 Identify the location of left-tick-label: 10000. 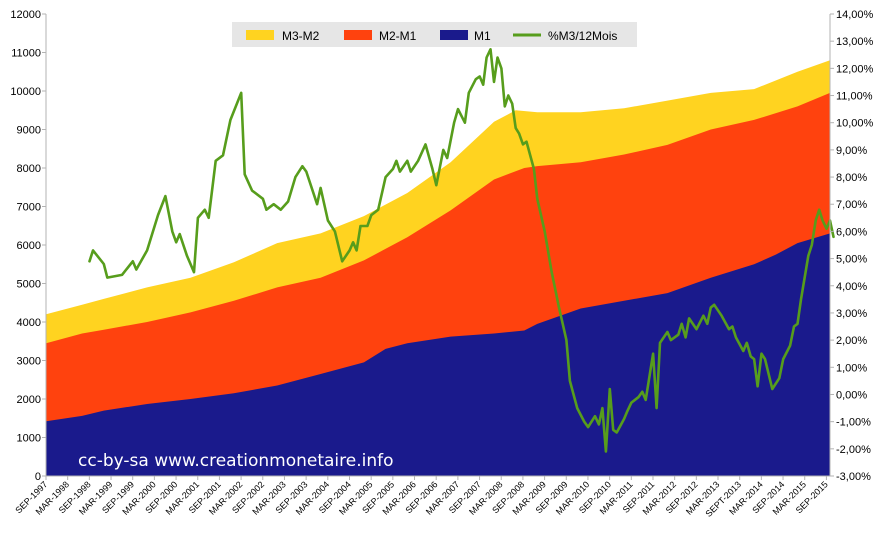
(25, 92).